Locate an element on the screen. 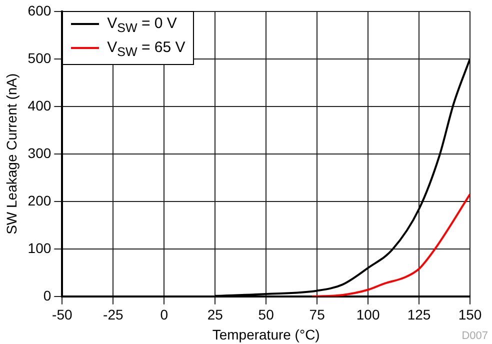 The width and height of the screenshot is (492, 344). line-series is located at coordinates (390, 244).